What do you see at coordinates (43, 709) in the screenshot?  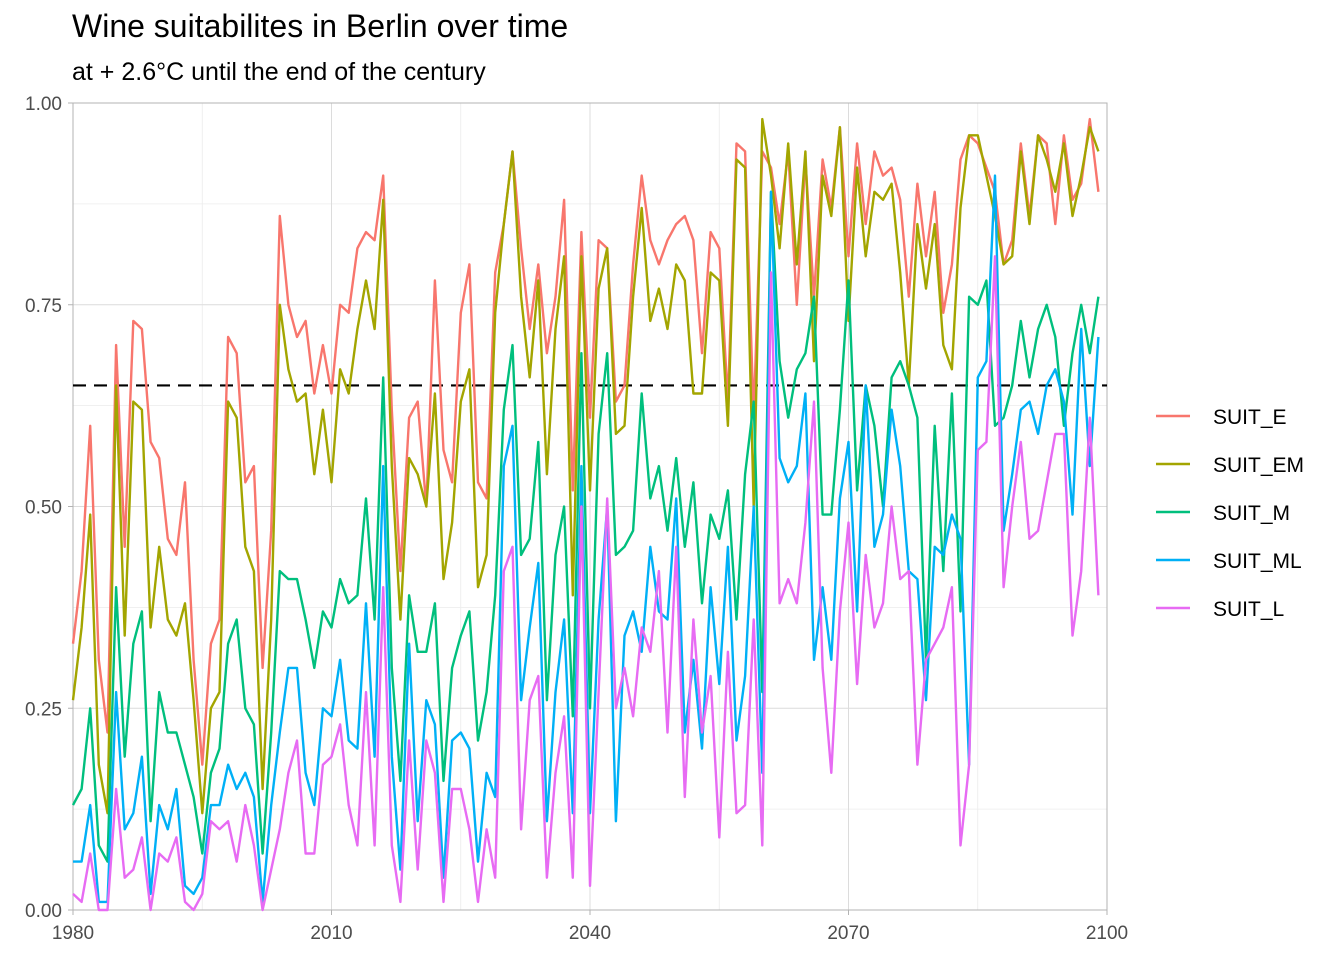 I see `y-tick-label: 0.25` at bounding box center [43, 709].